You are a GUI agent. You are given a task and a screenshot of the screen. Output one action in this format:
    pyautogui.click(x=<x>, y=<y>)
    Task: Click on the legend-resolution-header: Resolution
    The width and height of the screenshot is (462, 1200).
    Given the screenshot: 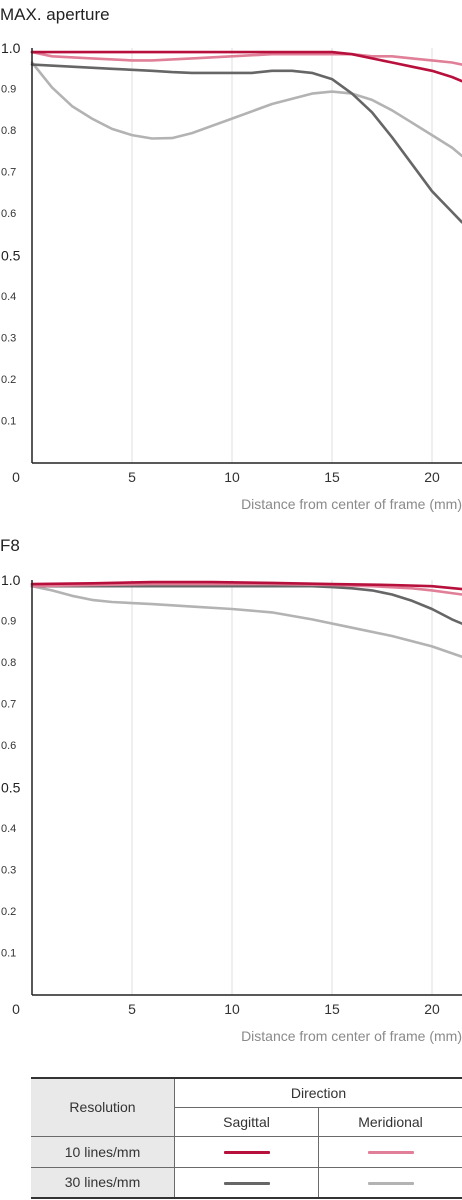 What is the action you would take?
    pyautogui.click(x=103, y=1107)
    